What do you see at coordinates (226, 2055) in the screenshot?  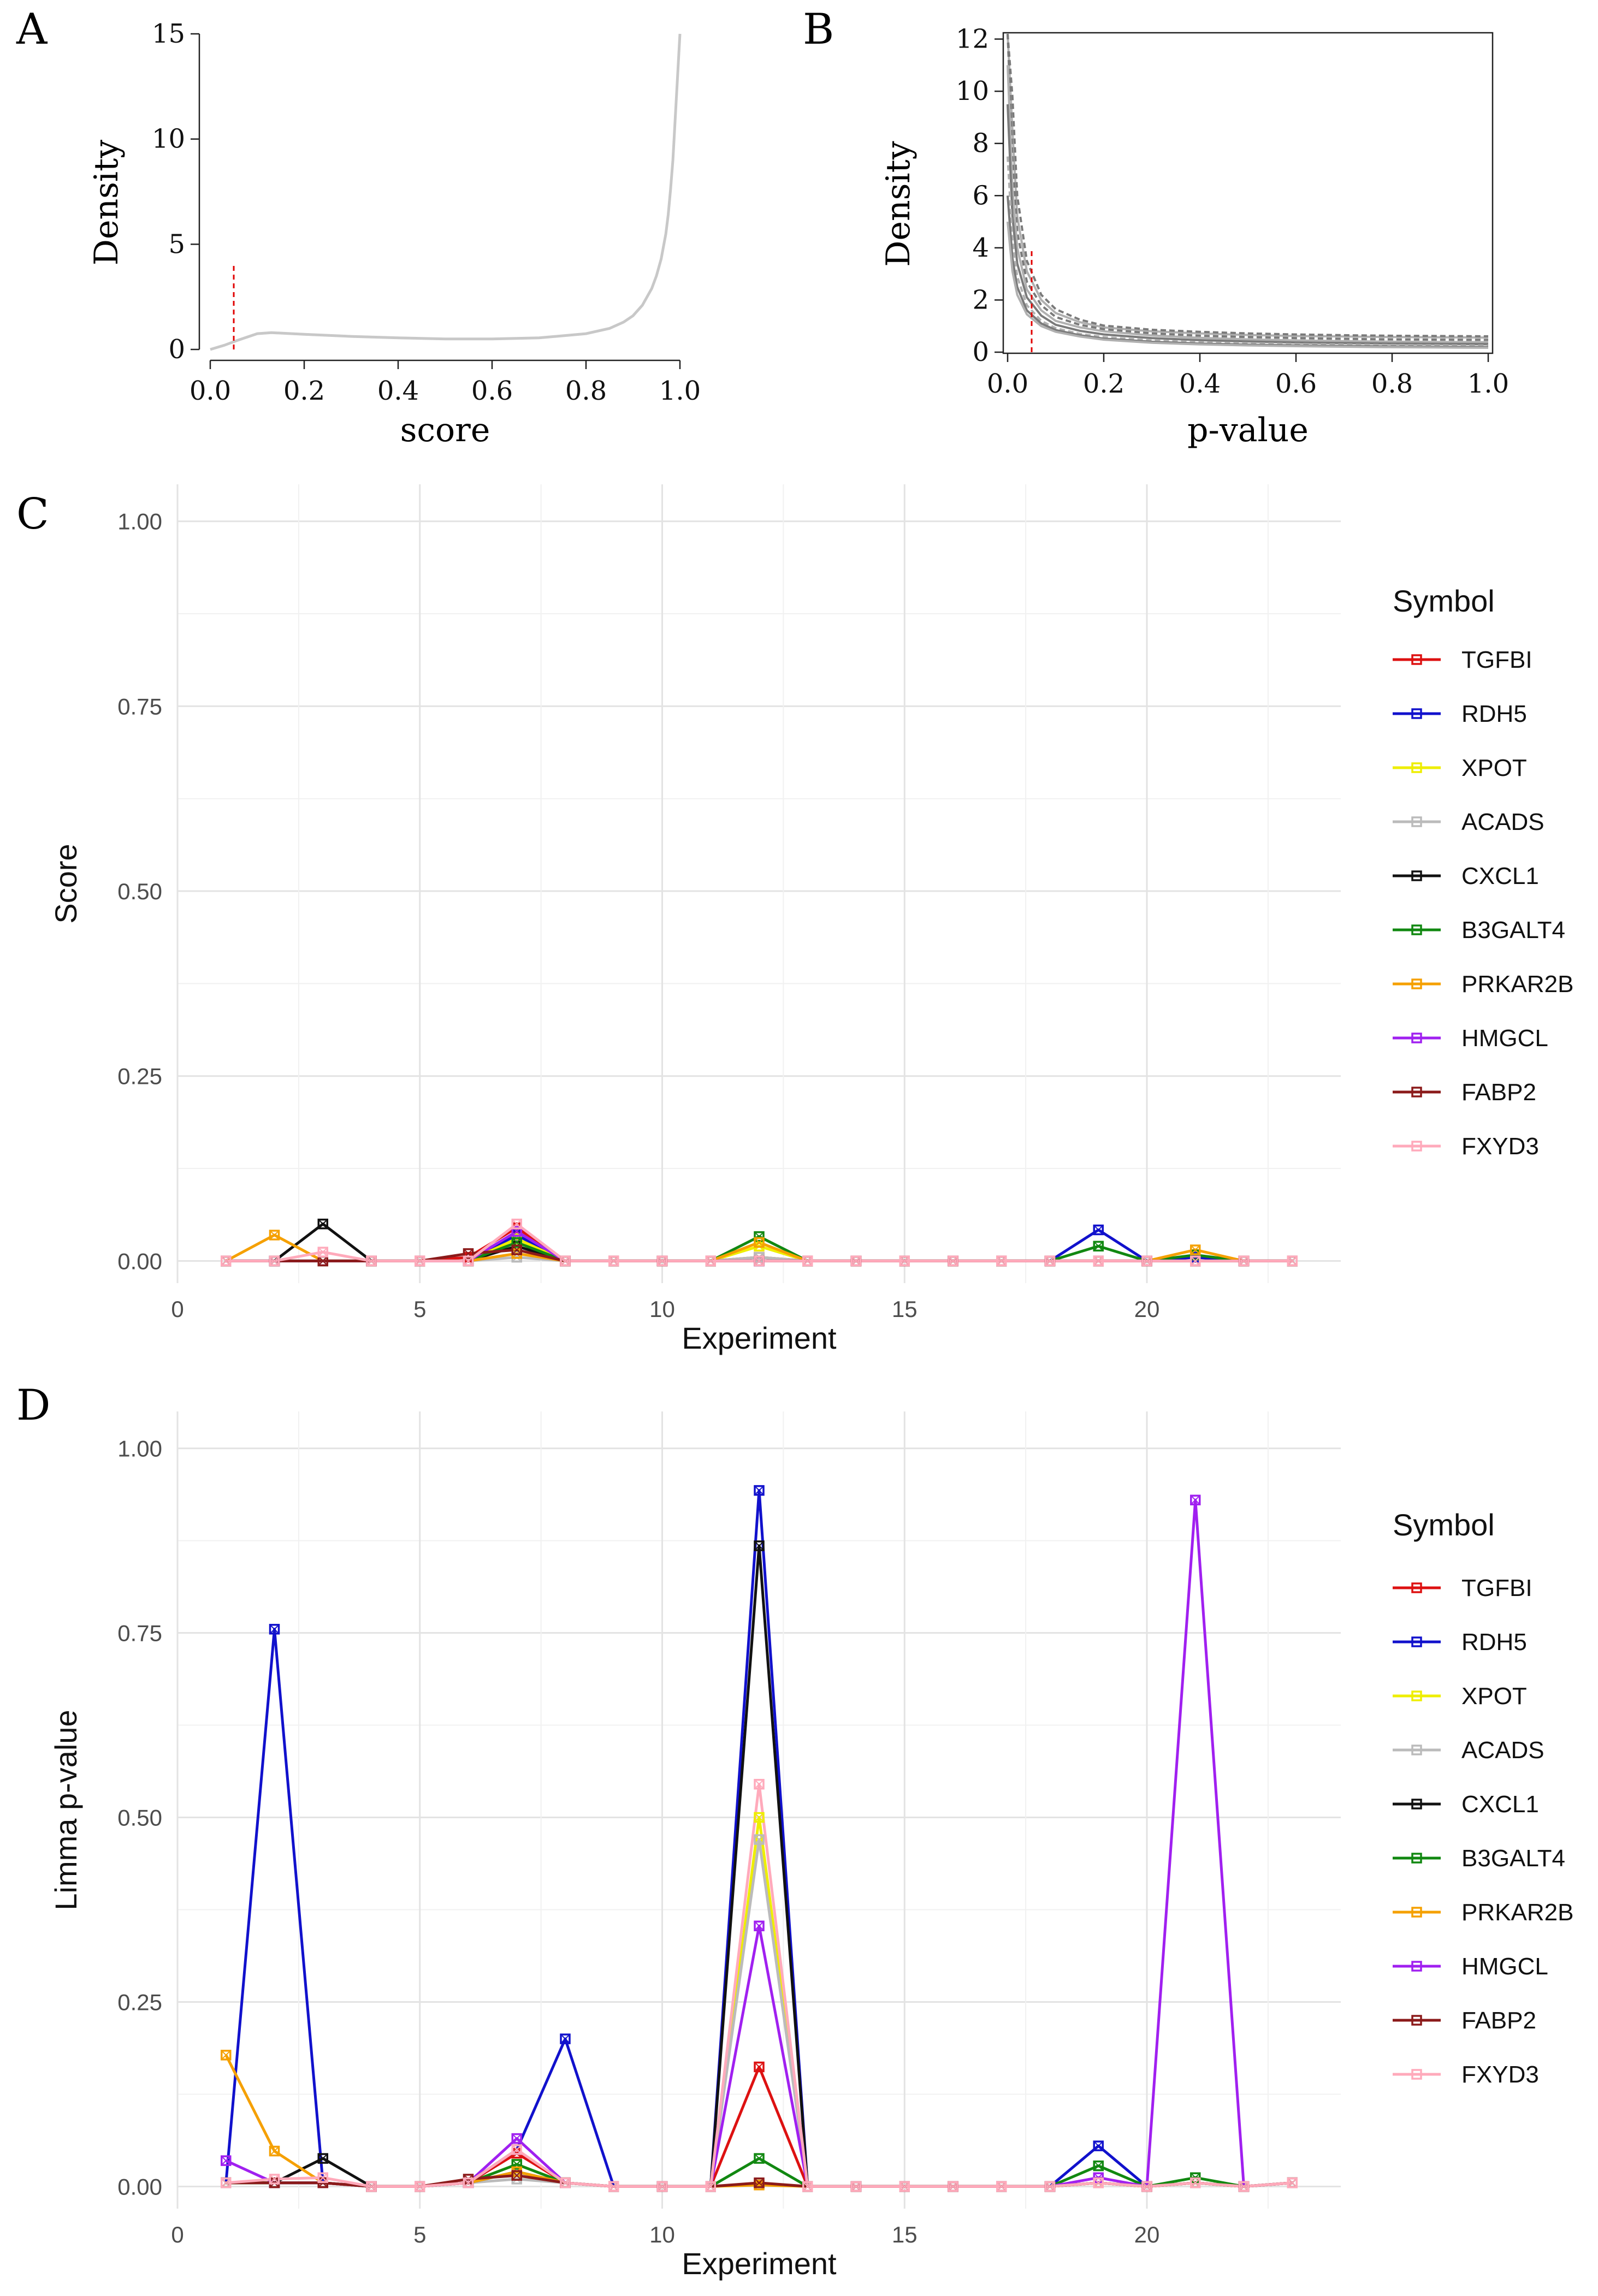 I see `panel-d-point-cross-prkar2b` at bounding box center [226, 2055].